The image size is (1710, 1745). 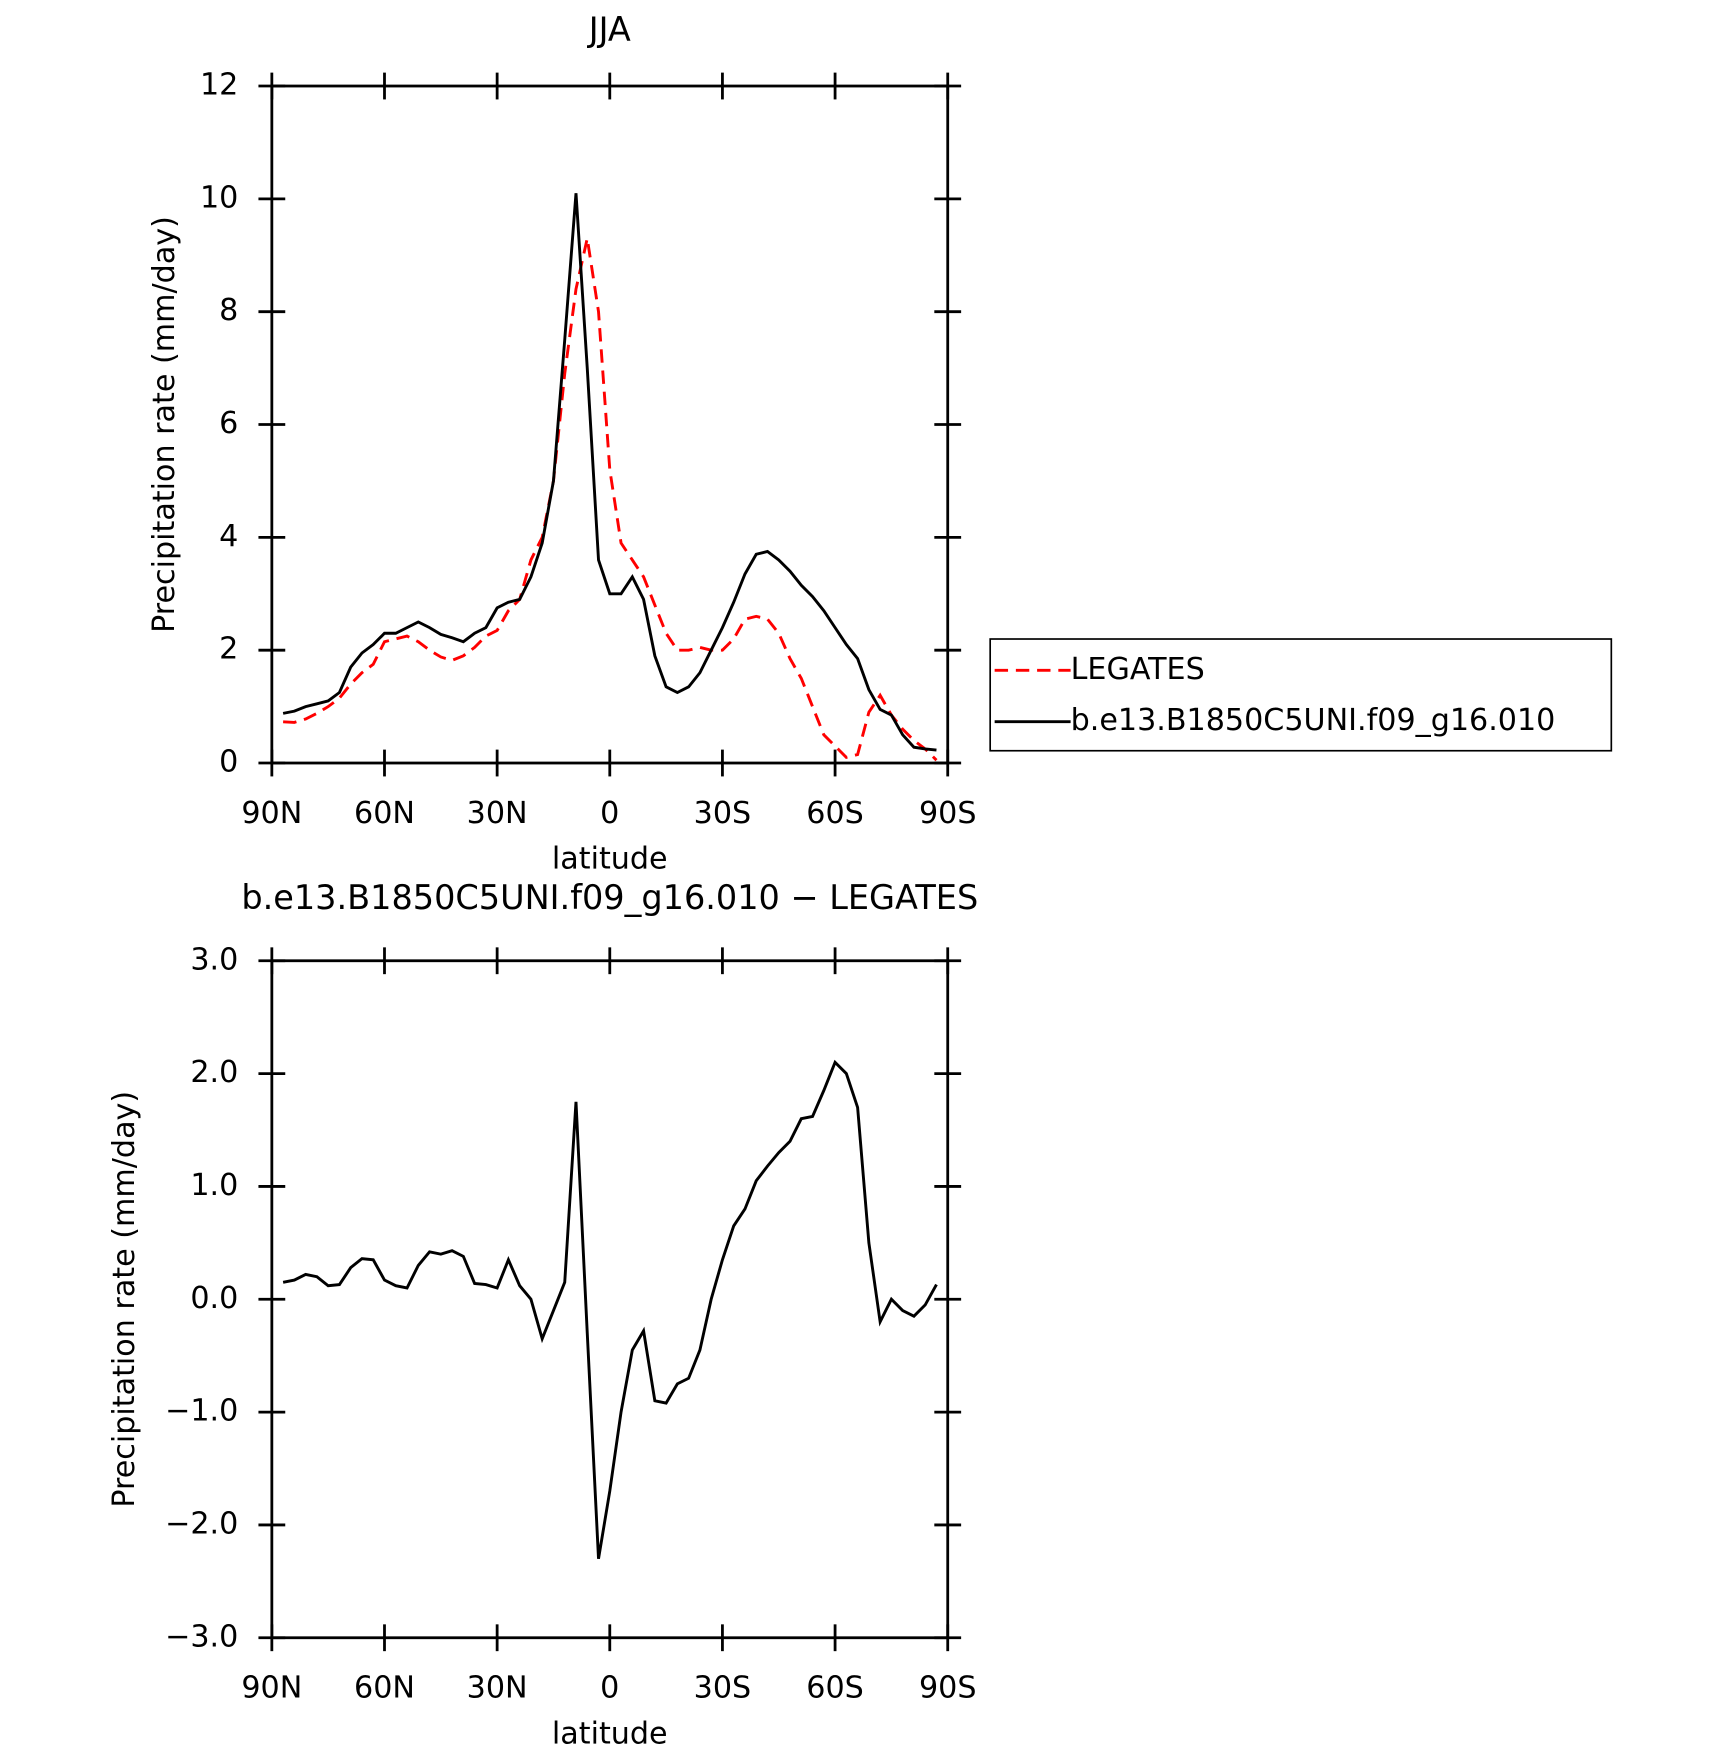 What do you see at coordinates (228, 310) in the screenshot?
I see `y-tick-label: 8` at bounding box center [228, 310].